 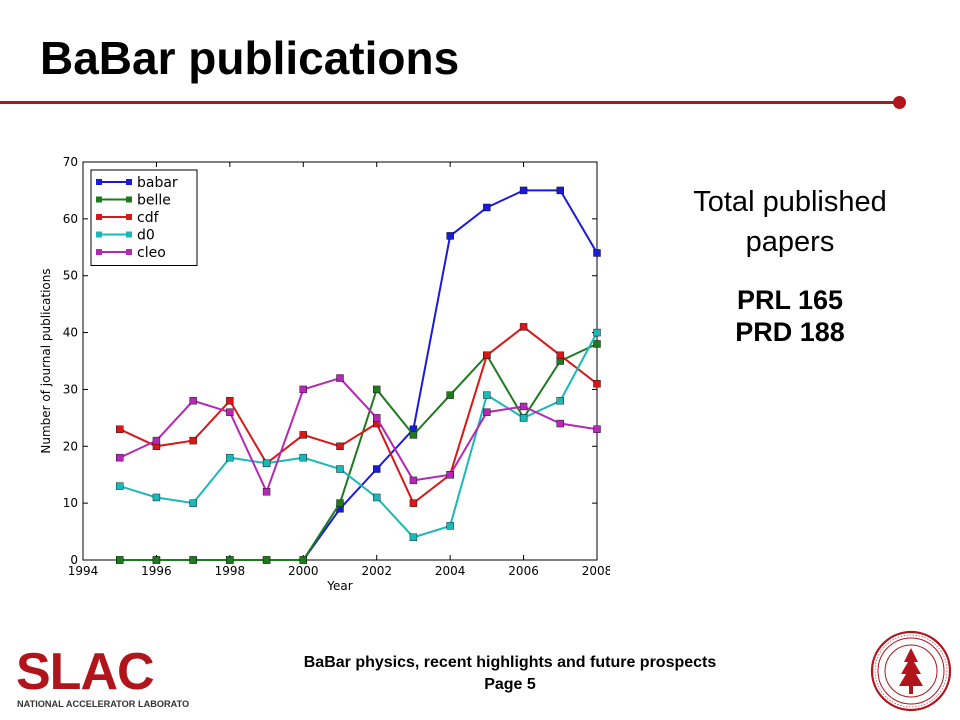 I want to click on series-line-cdf, so click(x=358, y=415).